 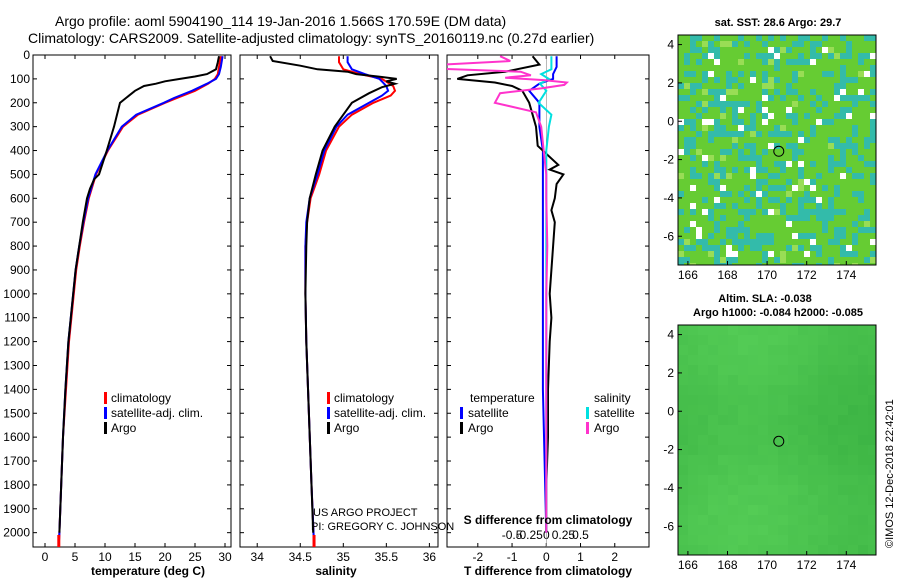 What do you see at coordinates (668, 236) in the screenshot?
I see `y-tick-label: -6` at bounding box center [668, 236].